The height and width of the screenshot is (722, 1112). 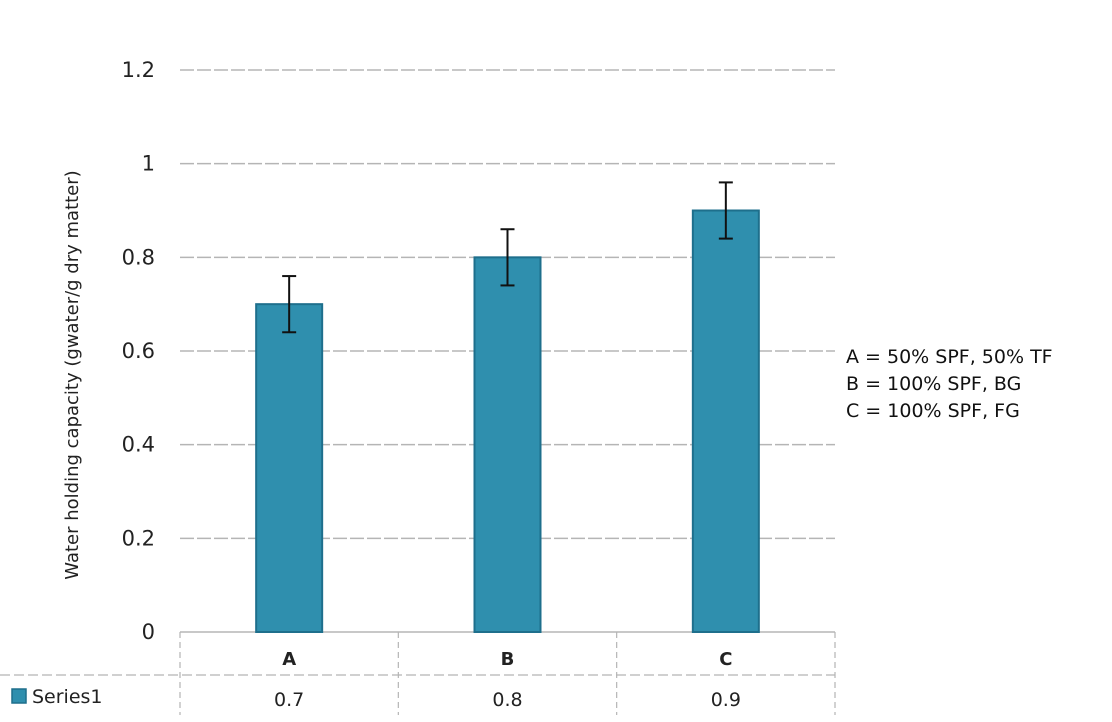 I want to click on table-value-c: 0.9, so click(x=726, y=700).